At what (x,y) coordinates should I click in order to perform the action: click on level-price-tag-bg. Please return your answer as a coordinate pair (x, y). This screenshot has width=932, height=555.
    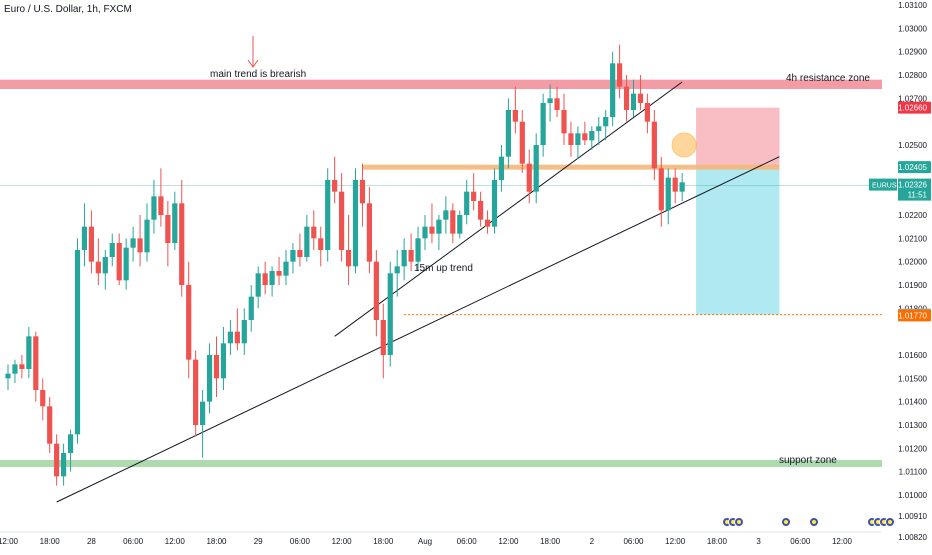
    Looking at the image, I should click on (914, 167).